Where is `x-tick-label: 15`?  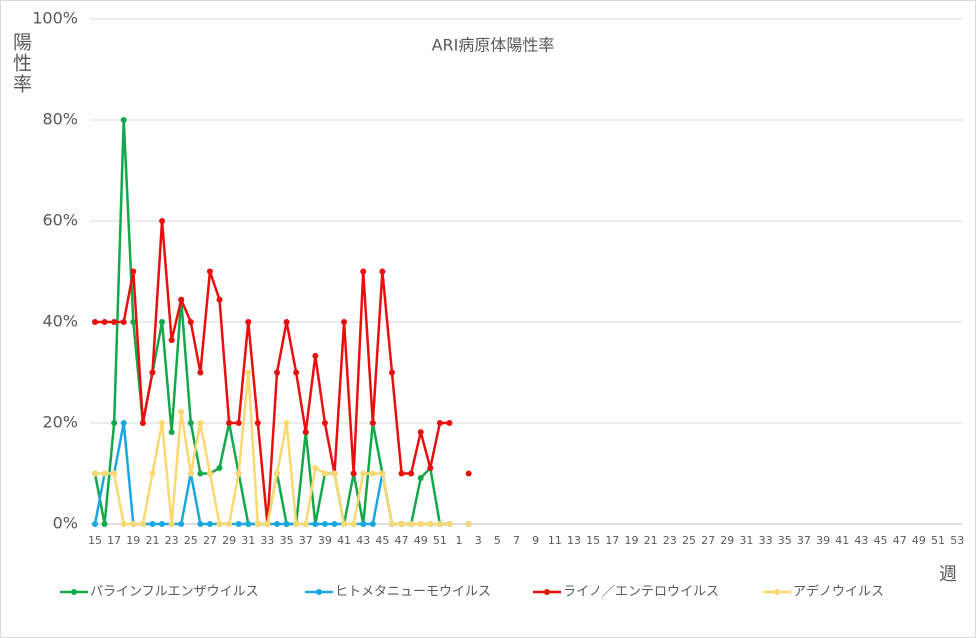 x-tick-label: 15 is located at coordinates (95, 540).